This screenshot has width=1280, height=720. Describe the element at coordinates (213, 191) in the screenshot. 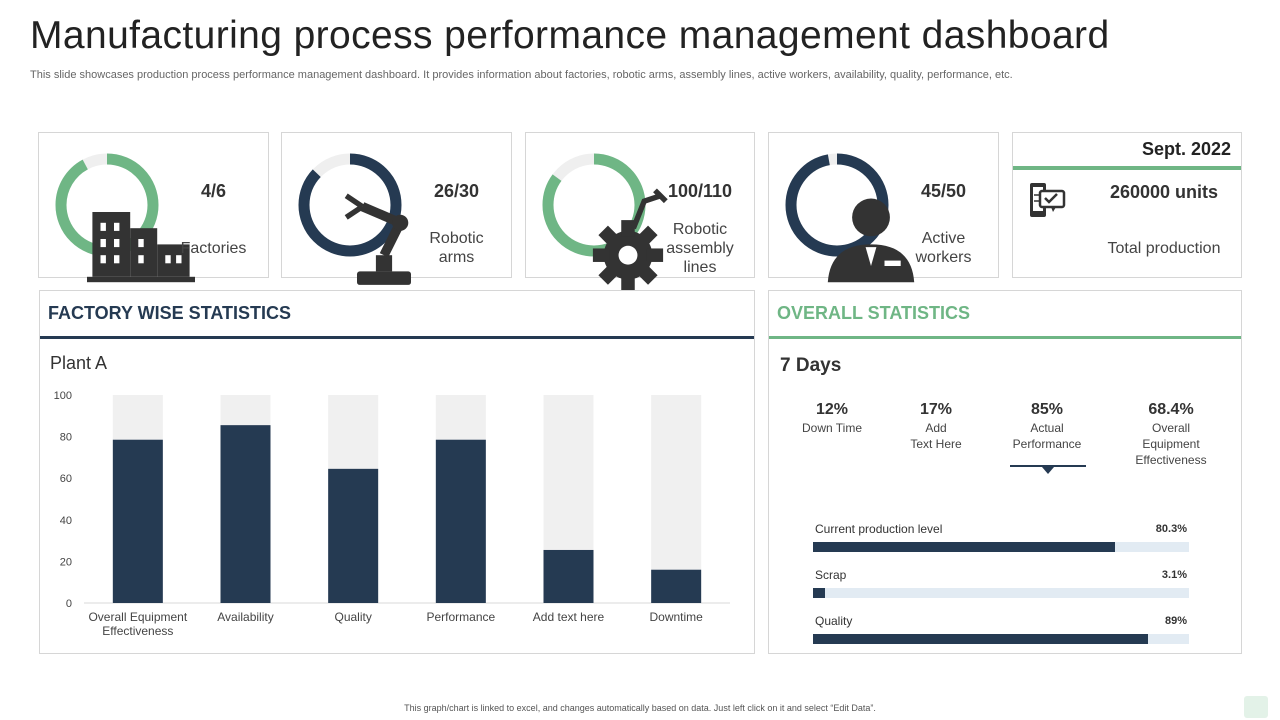

I see `kpi-value: 4/6` at that location.